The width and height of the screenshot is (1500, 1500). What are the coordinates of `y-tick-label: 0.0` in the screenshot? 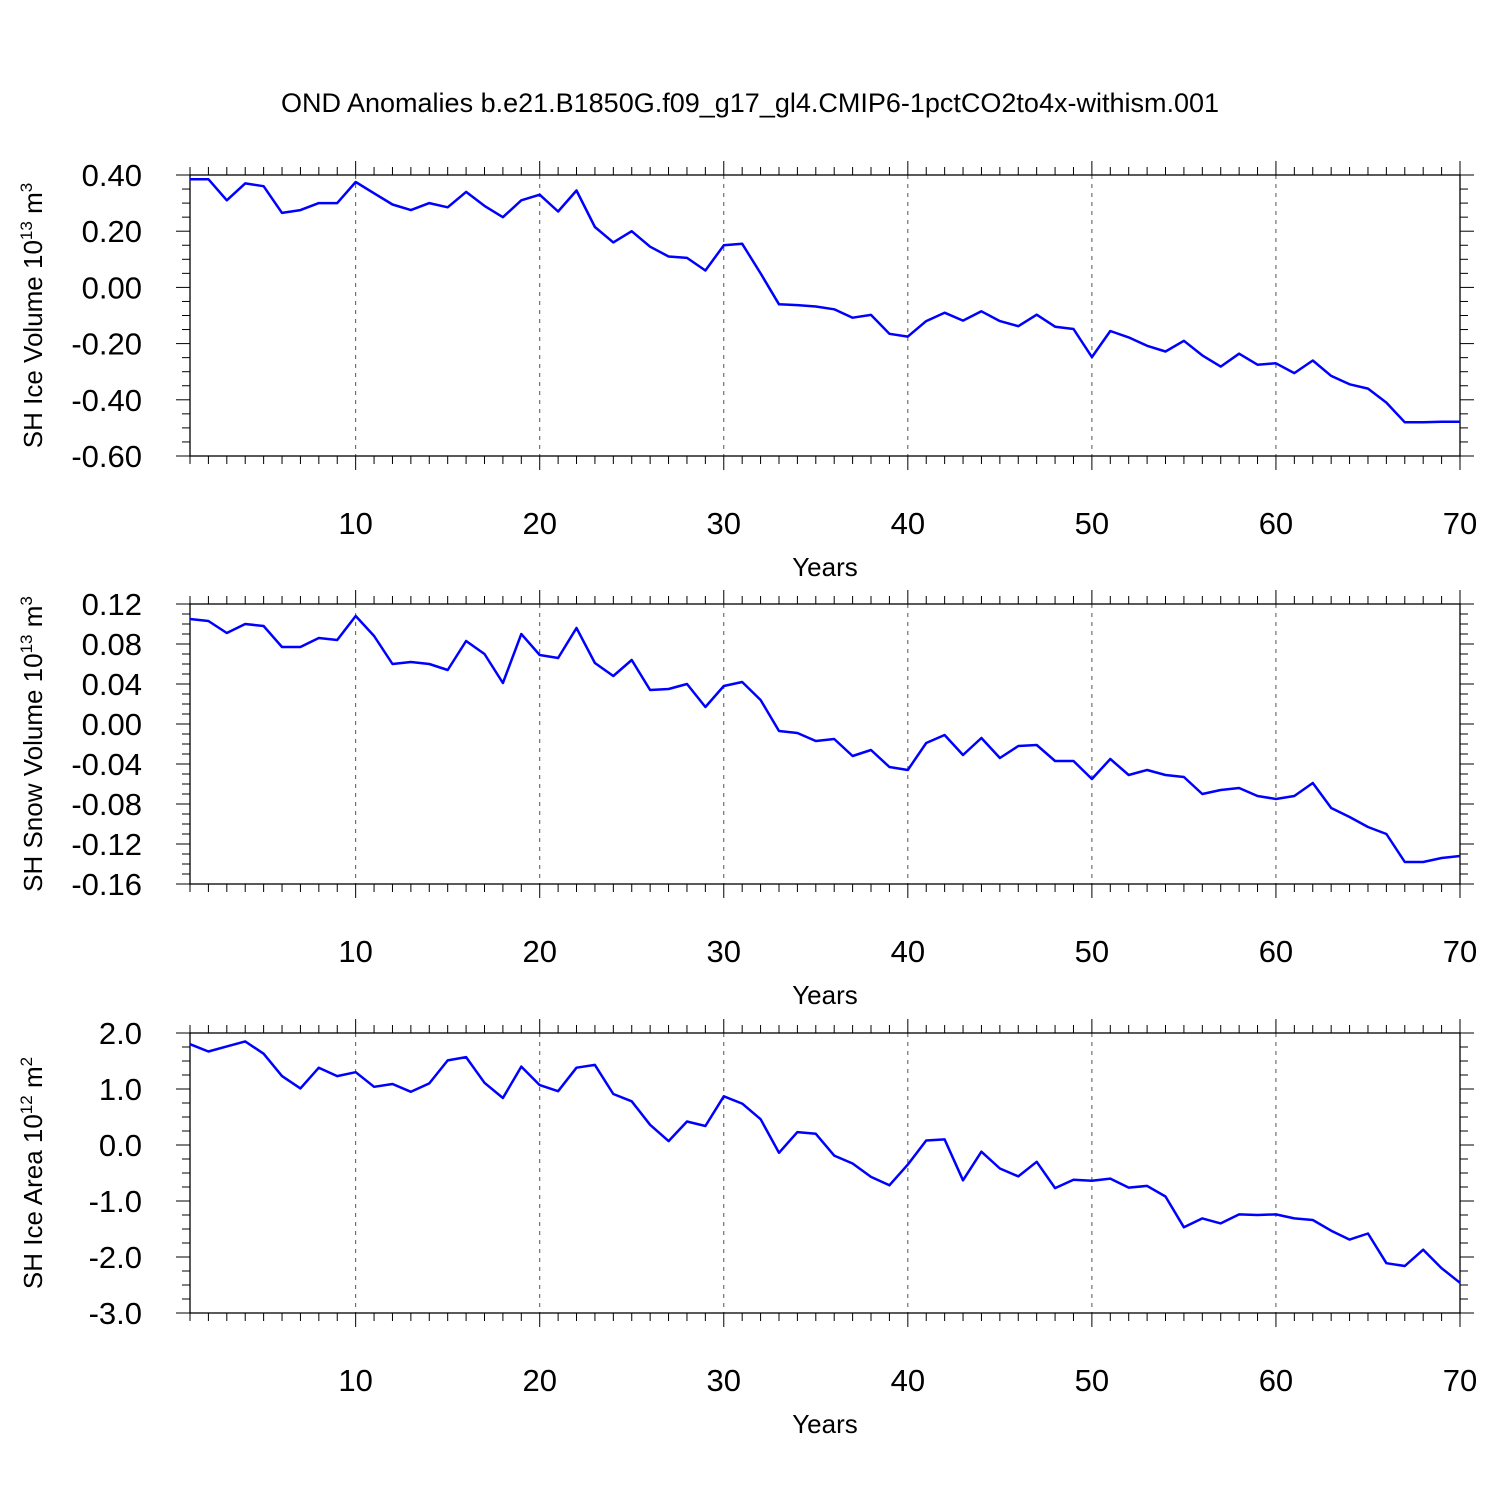 It's located at (120, 1145).